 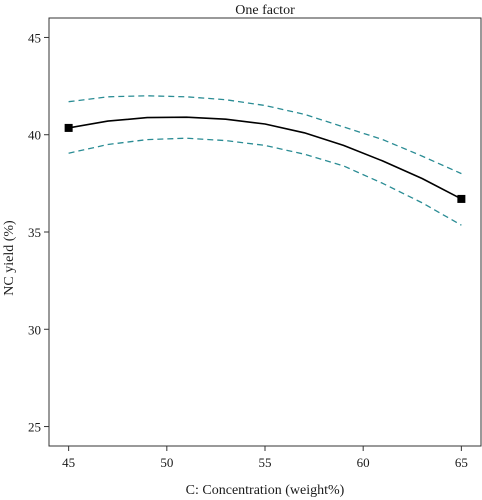 I want to click on y-tick-label: 45, so click(x=34, y=37).